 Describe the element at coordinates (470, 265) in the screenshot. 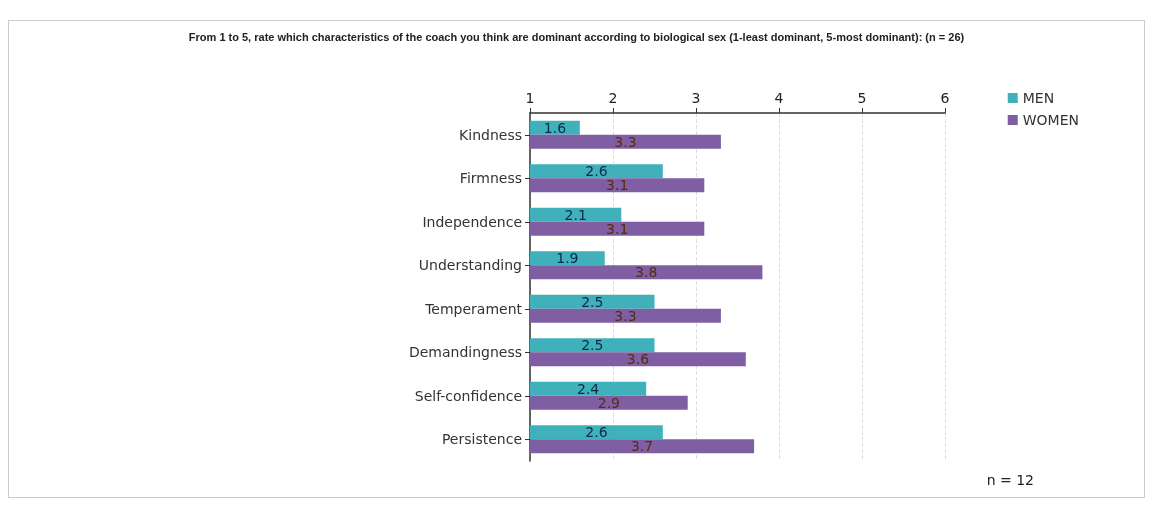

I see `y-tick-label: Understanding` at that location.